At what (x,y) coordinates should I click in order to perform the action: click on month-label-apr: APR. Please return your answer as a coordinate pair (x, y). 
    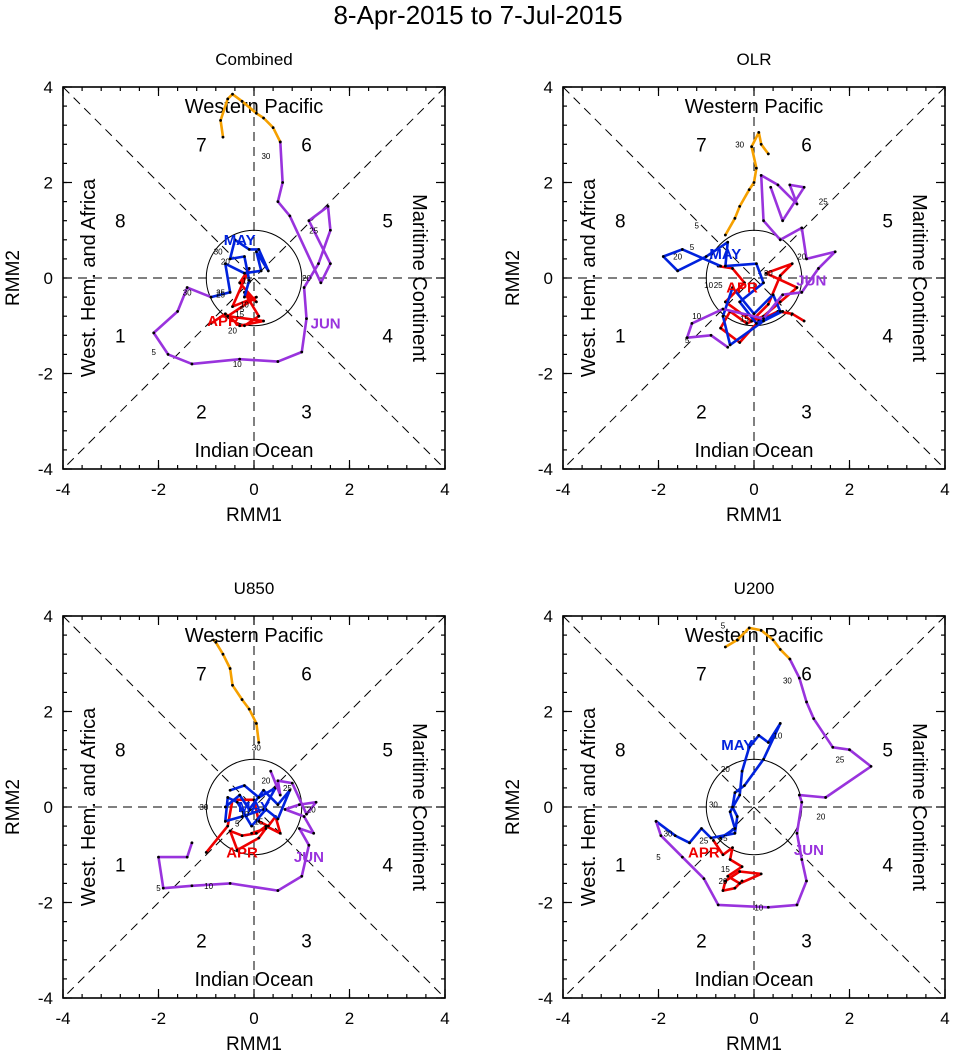
    Looking at the image, I should click on (704, 852).